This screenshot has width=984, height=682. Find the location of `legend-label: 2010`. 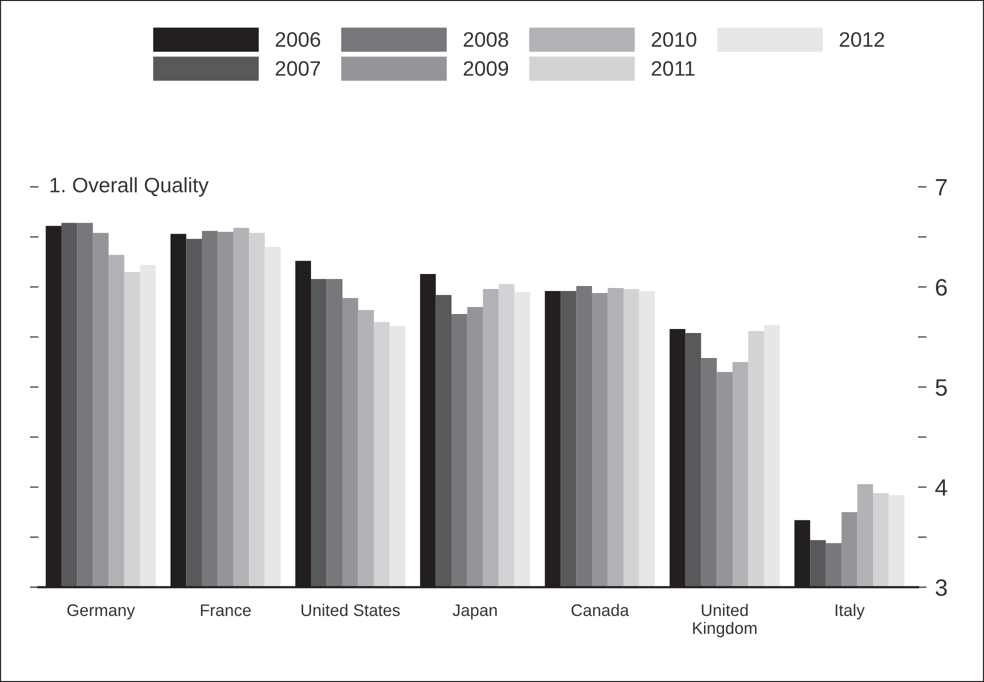

legend-label: 2010 is located at coordinates (674, 39).